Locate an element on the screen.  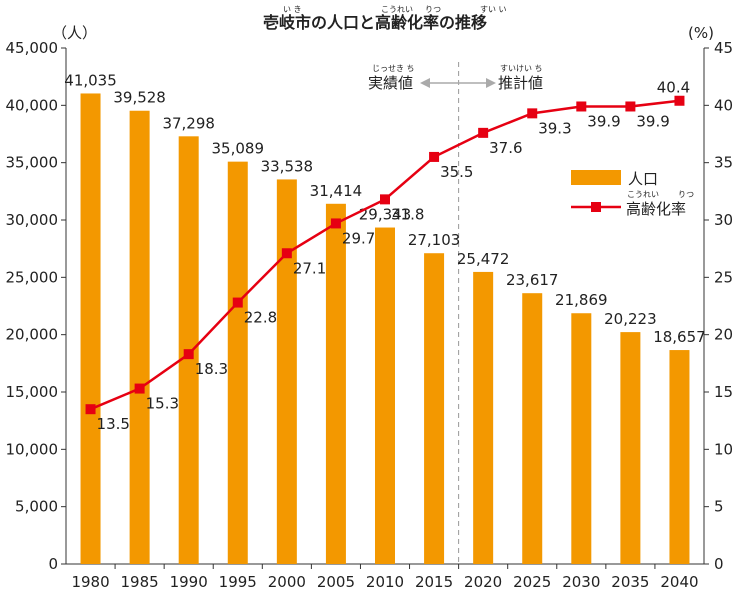
left-tick-label: 35,000 is located at coordinates (32, 163).